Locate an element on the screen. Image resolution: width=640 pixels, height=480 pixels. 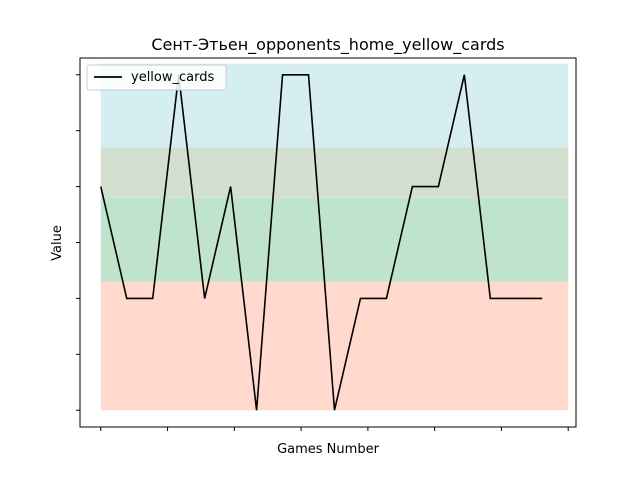
legend: yellow_cards is located at coordinates (156, 77).